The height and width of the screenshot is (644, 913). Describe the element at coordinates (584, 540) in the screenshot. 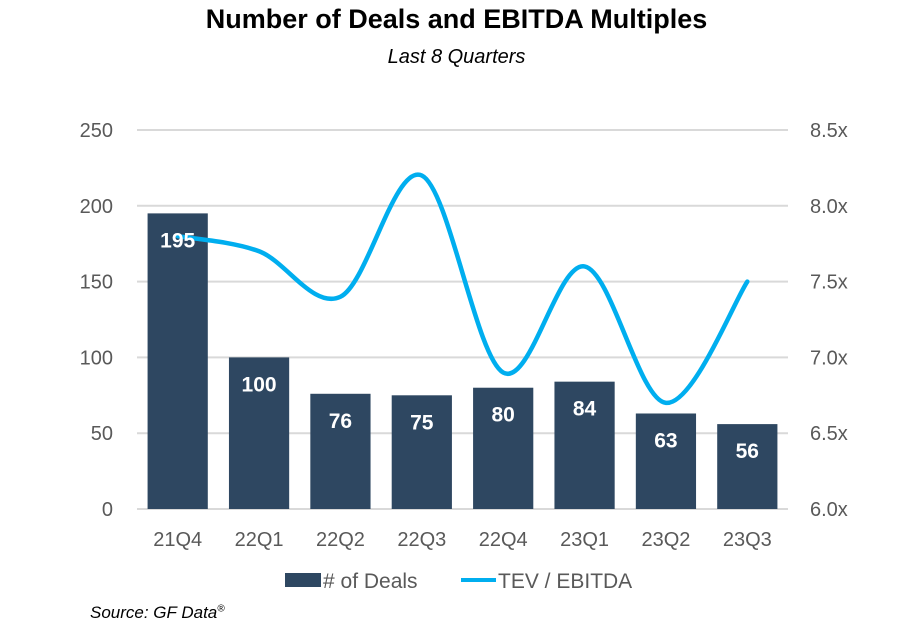

I see `x-axis-tick-label: 23Q1` at that location.